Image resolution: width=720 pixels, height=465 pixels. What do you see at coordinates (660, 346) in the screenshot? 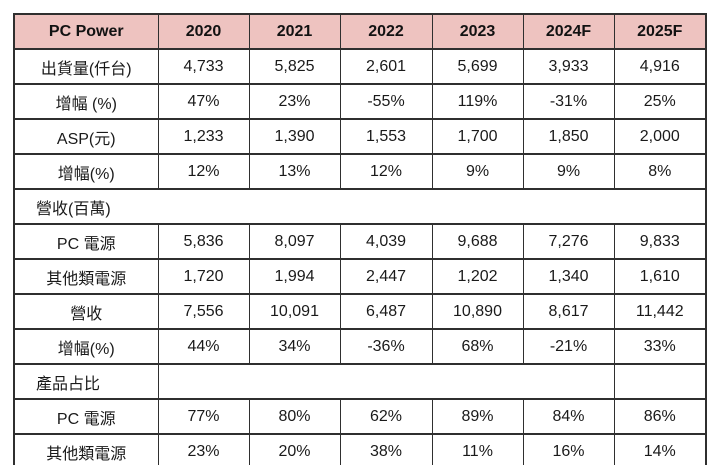
I see `cell-value: 33%` at bounding box center [660, 346].